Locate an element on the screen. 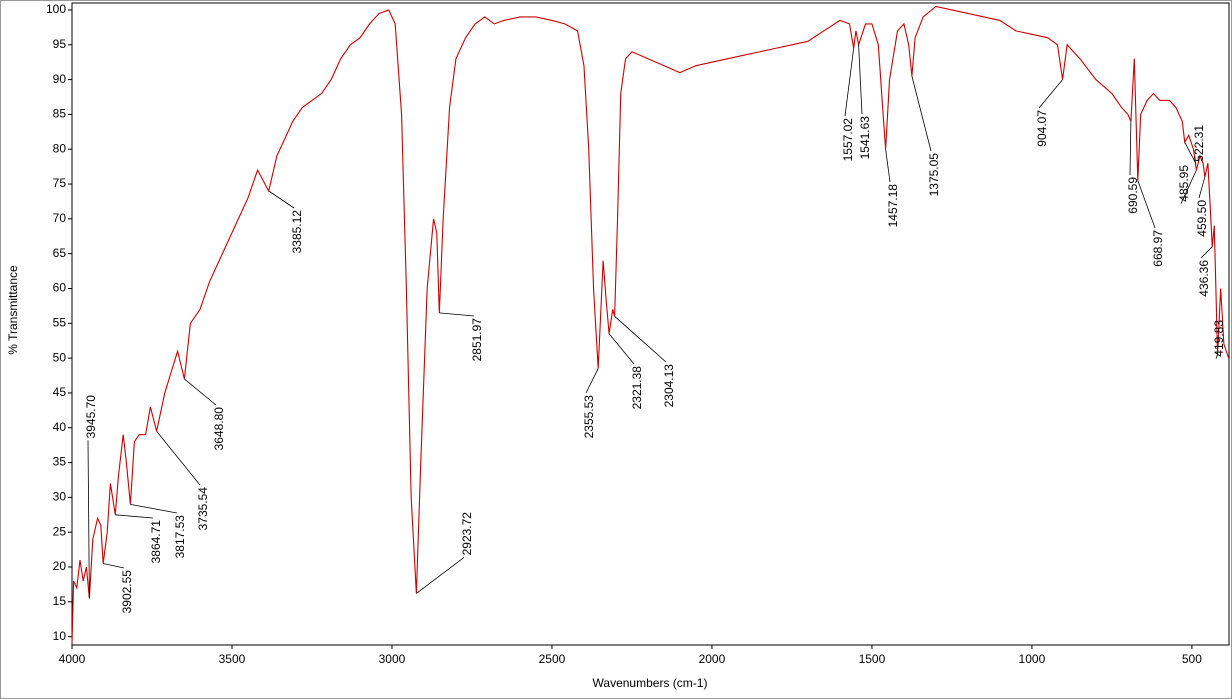 This screenshot has width=1232, height=699. y-tick-label: 85 is located at coordinates (60, 114).